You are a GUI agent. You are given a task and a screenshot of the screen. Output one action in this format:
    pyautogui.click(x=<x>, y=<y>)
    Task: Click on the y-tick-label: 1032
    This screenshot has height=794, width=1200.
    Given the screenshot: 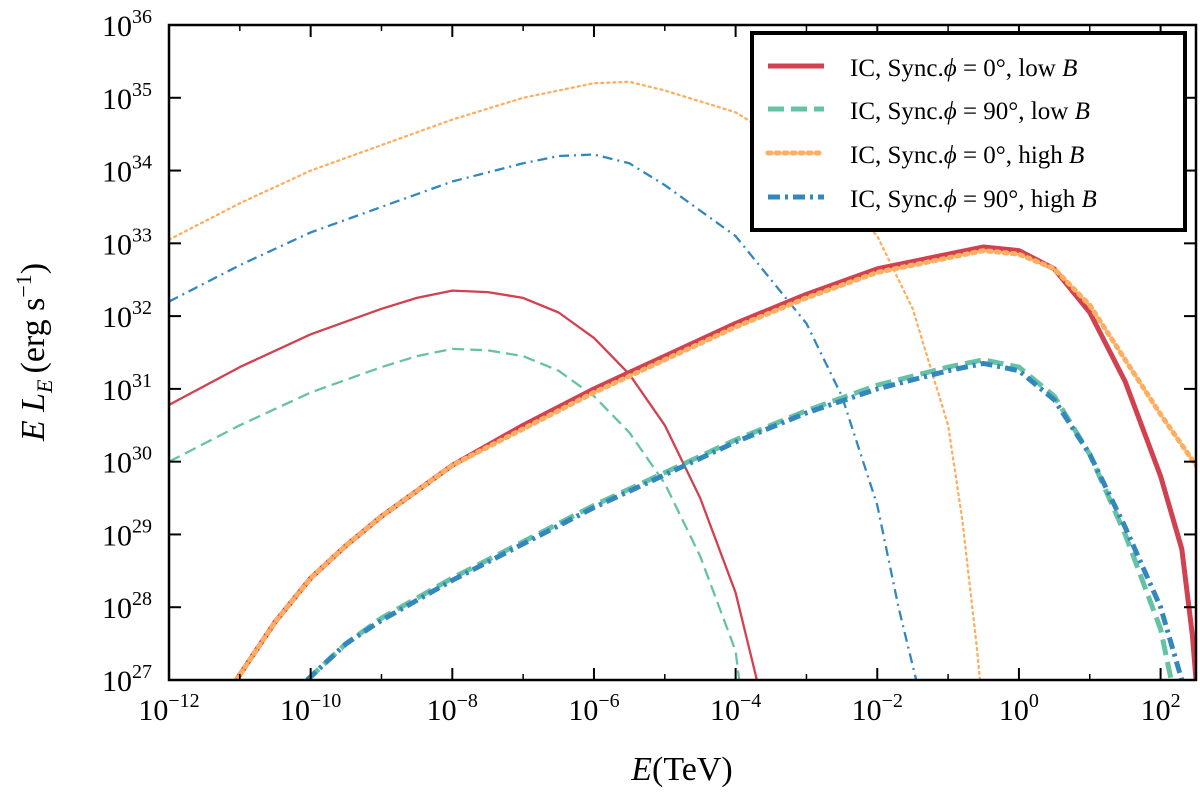 What is the action you would take?
    pyautogui.click(x=127, y=315)
    